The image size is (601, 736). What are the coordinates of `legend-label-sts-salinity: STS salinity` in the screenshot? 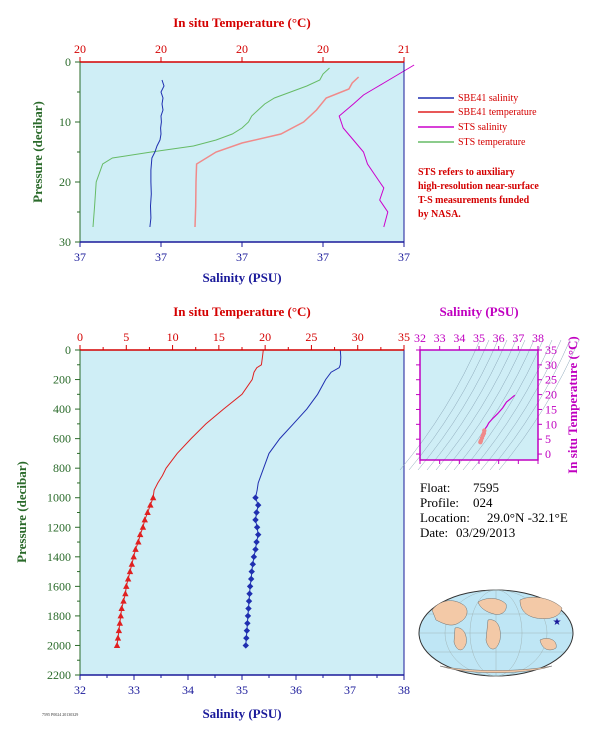 It's located at (482, 127).